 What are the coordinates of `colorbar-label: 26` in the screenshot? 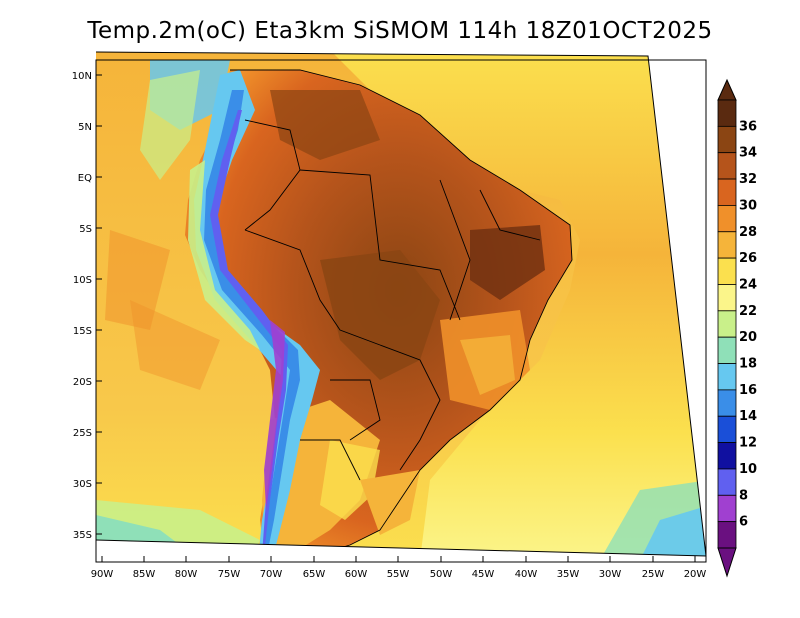 It's located at (748, 258).